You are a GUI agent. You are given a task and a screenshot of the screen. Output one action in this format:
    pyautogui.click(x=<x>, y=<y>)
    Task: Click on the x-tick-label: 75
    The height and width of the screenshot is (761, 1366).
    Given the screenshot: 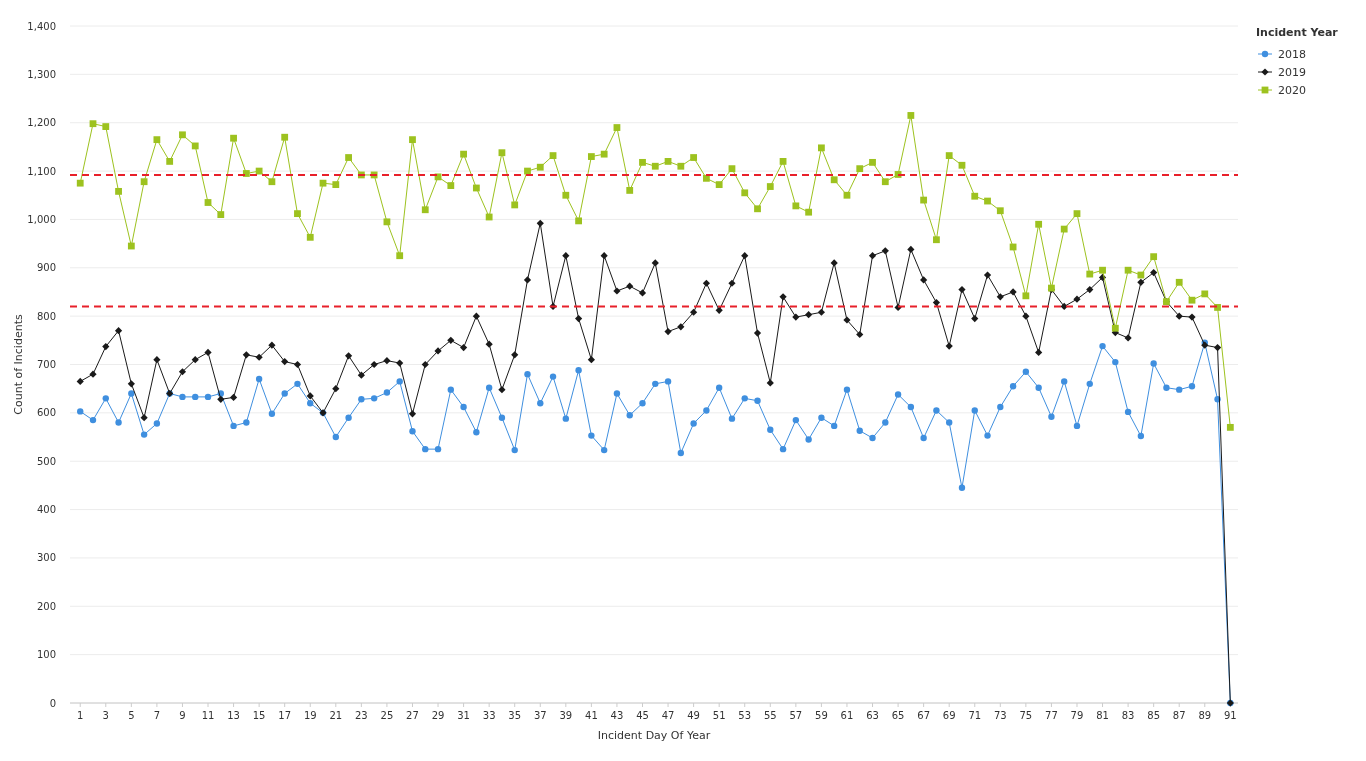 What is the action you would take?
    pyautogui.click(x=1026, y=715)
    